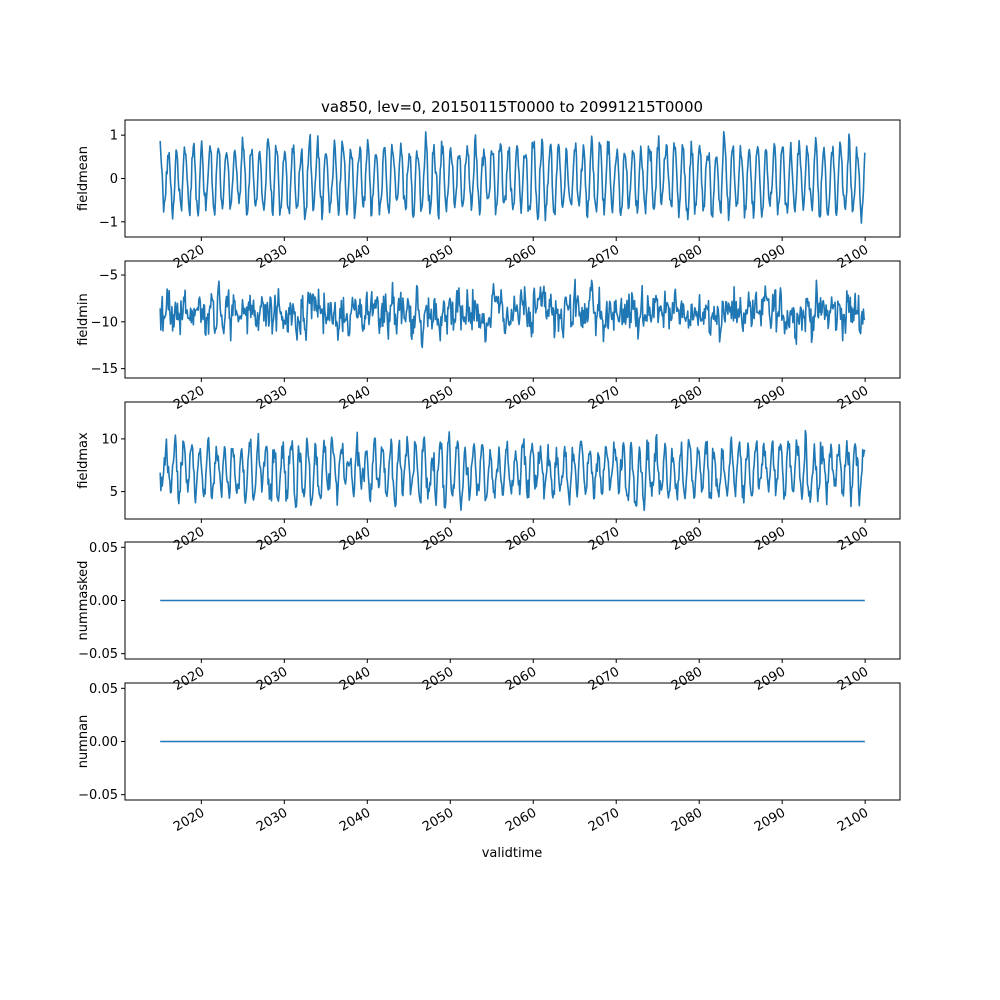  What do you see at coordinates (83, 460) in the screenshot?
I see `y-axis-label-fieldmax: fieldmax` at bounding box center [83, 460].